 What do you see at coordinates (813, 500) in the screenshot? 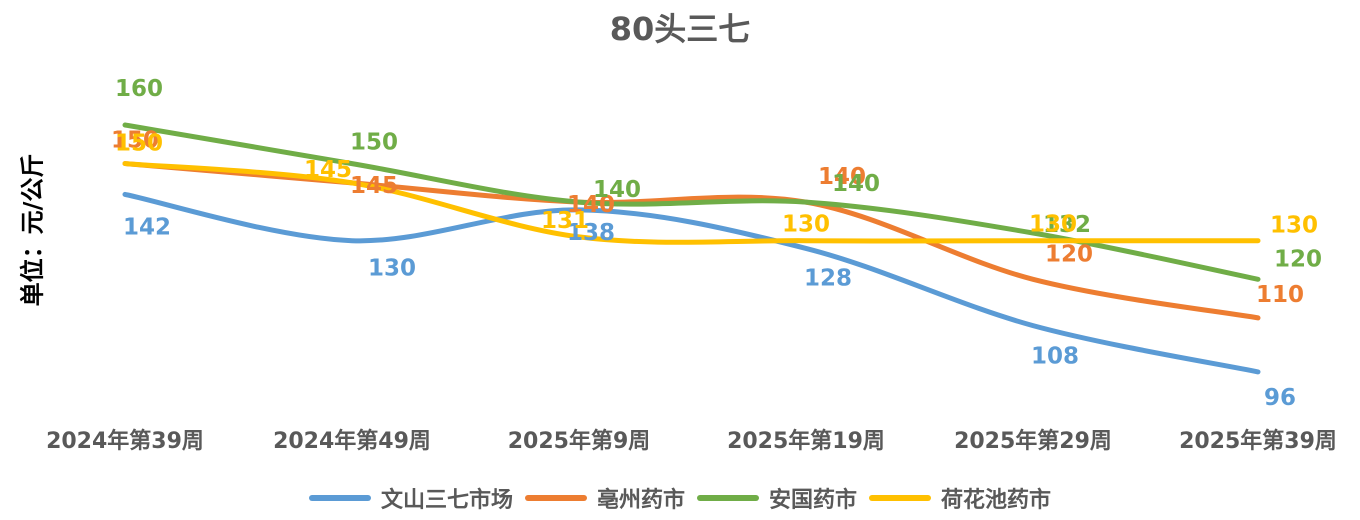
I see `legend-label-2: 安国药市` at bounding box center [813, 500].